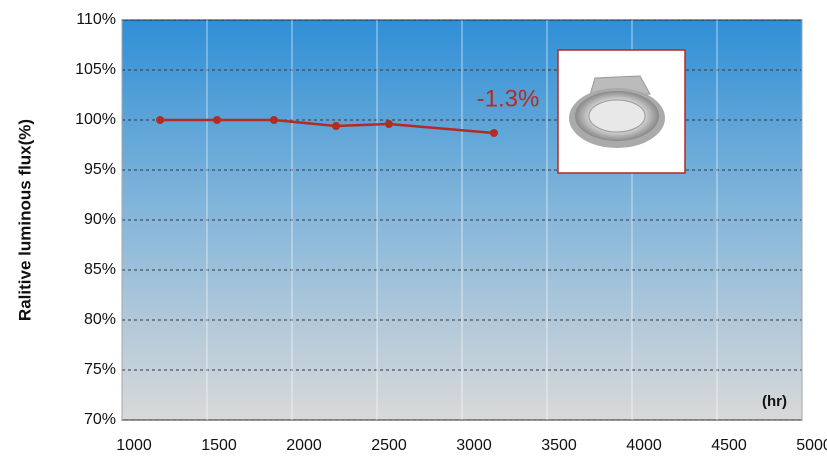 The width and height of the screenshot is (827, 465). What do you see at coordinates (219, 445) in the screenshot?
I see `x-tick-label: 1500` at bounding box center [219, 445].